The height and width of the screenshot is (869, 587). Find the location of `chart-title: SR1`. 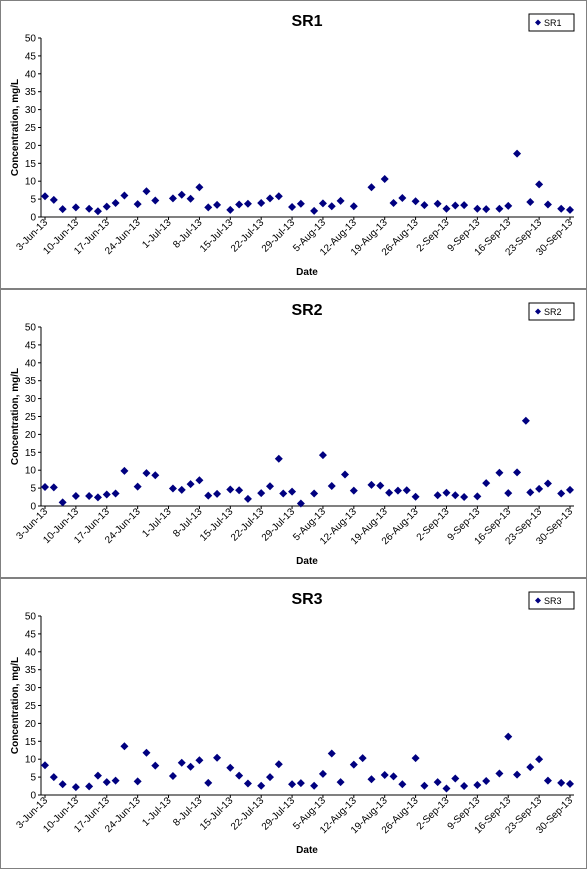

chart-title: SR1 is located at coordinates (306, 21).